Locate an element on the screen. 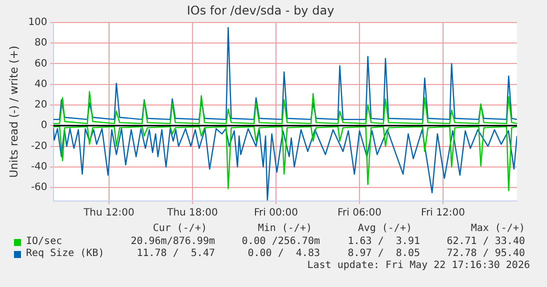 The height and width of the screenshot is (287, 547). y-tick-label: -40 is located at coordinates (39, 167).